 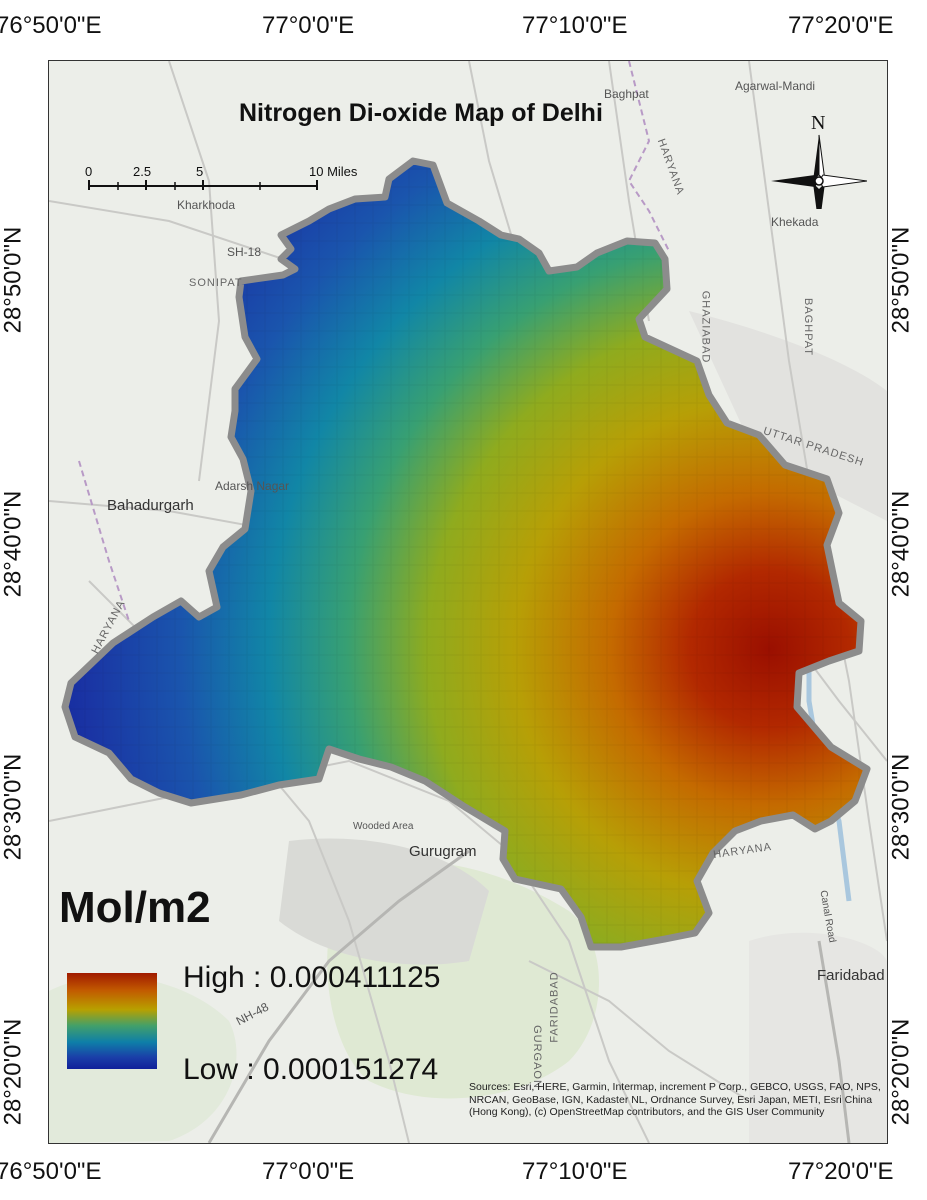 I want to click on map-title: Nitrogen Di-oxide Map of Delhi, so click(x=421, y=113).